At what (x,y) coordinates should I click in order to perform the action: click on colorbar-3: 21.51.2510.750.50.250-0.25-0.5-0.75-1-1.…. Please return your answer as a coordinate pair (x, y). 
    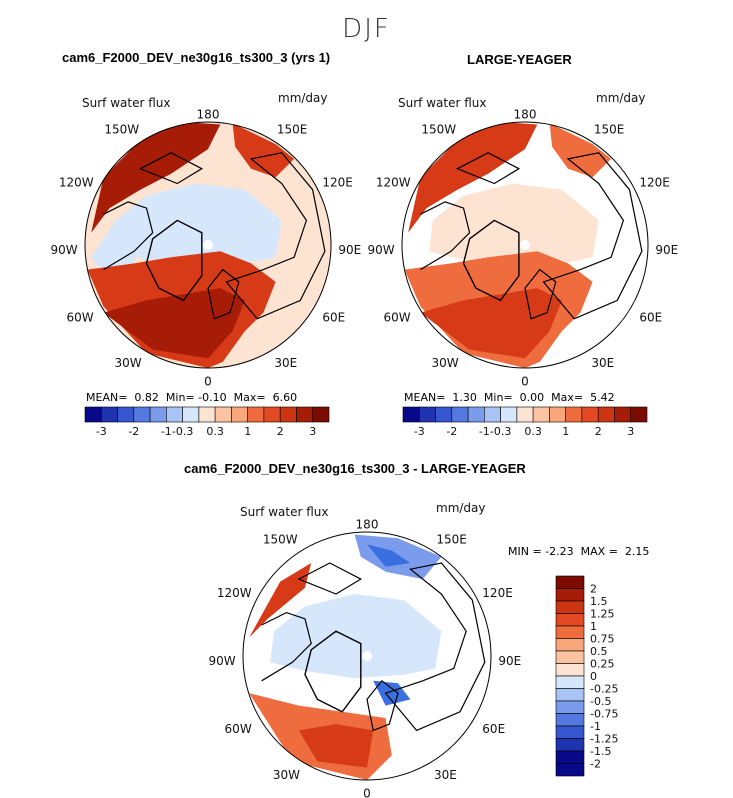
    Looking at the image, I should click on (586, 676).